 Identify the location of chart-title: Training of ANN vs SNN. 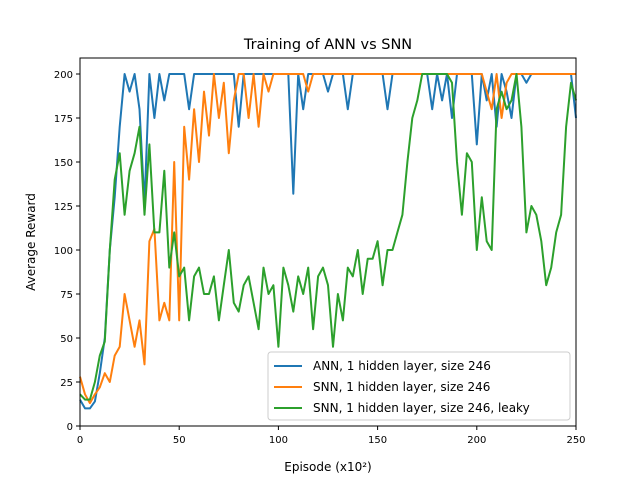
(327, 45).